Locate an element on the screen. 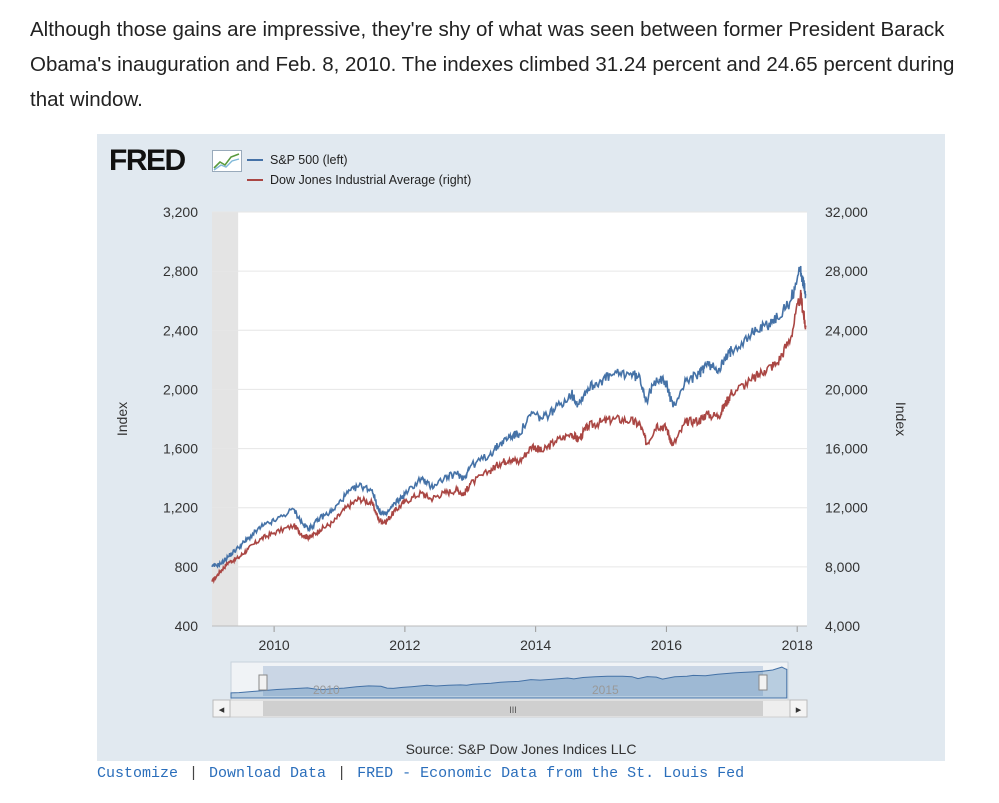 The height and width of the screenshot is (803, 999). source-note: Source: S&P Dow Jones Indices LLC is located at coordinates (521, 749).